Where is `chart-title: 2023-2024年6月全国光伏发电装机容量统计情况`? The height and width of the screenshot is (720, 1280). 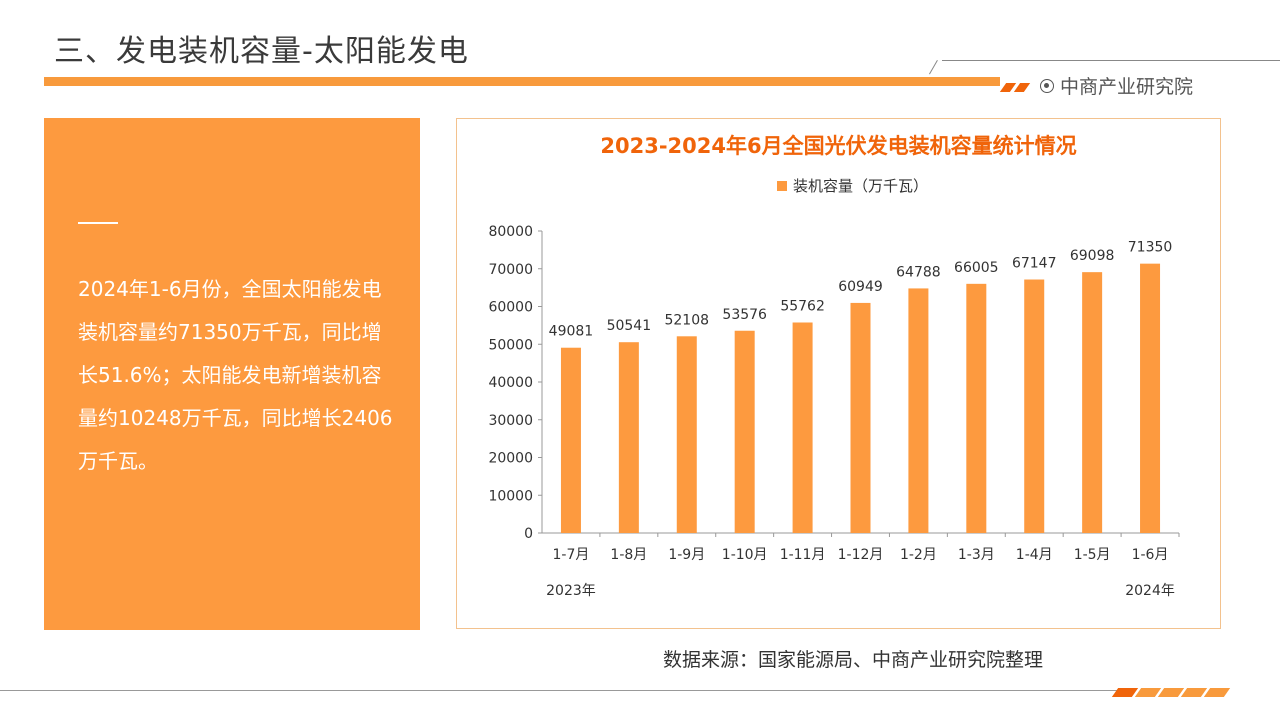
chart-title: 2023-2024年6月全国光伏发电装机容量统计情况 is located at coordinates (838, 146).